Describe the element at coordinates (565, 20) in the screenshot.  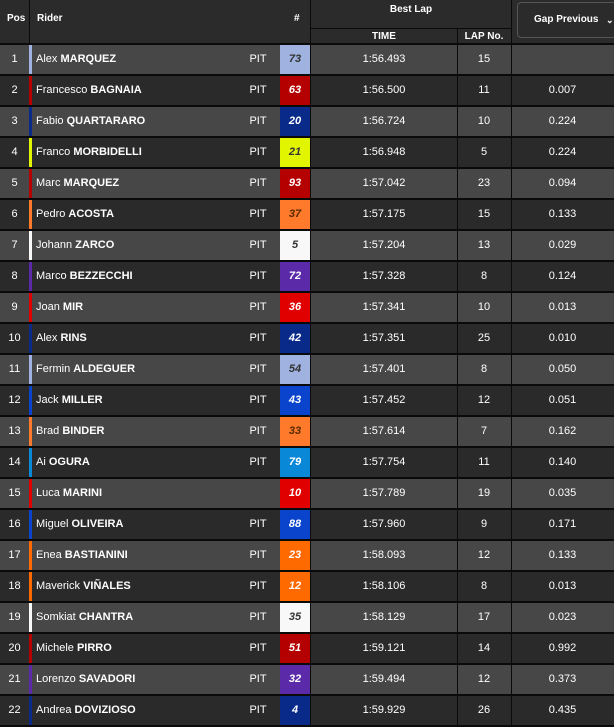
I see `gap-select-dropdown: Gap Previous ⌄` at that location.